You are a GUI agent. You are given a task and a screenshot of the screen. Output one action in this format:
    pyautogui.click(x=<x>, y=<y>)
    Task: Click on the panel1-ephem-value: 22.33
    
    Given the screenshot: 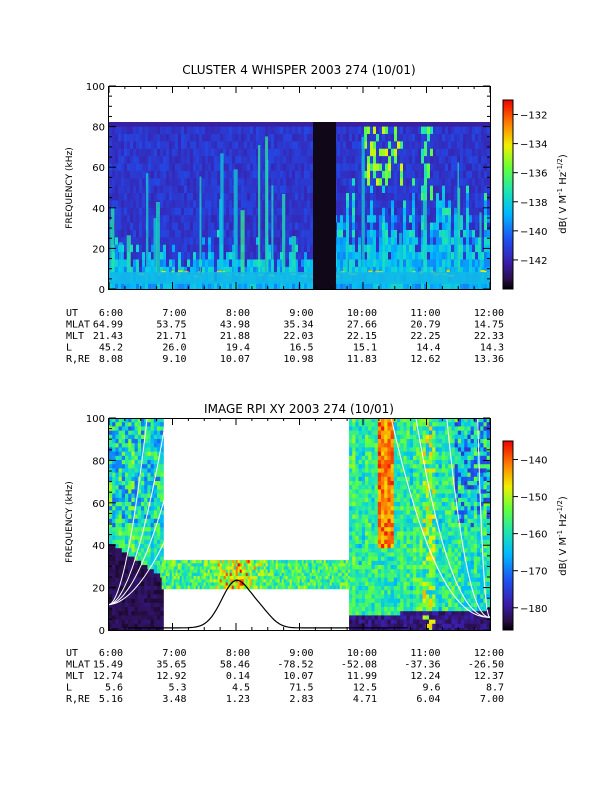 What is the action you would take?
    pyautogui.click(x=489, y=336)
    